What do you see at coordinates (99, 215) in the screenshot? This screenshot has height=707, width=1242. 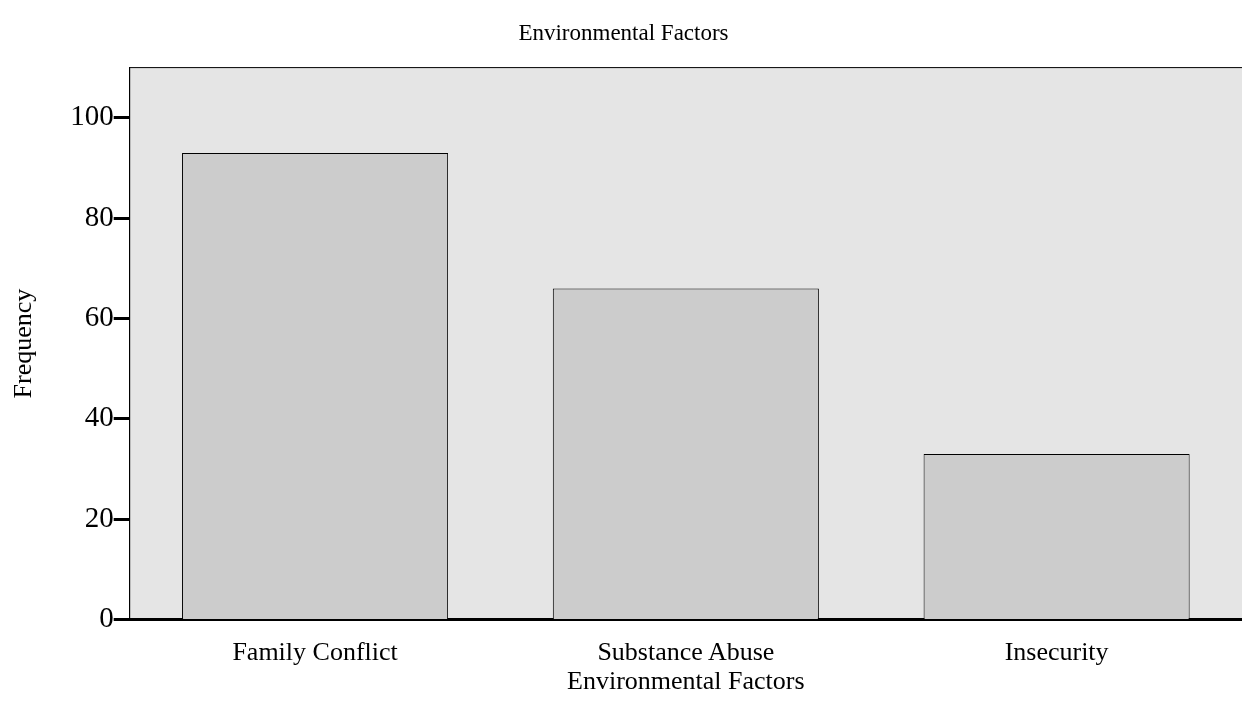 I see `y-tick-label: 80` at bounding box center [99, 215].